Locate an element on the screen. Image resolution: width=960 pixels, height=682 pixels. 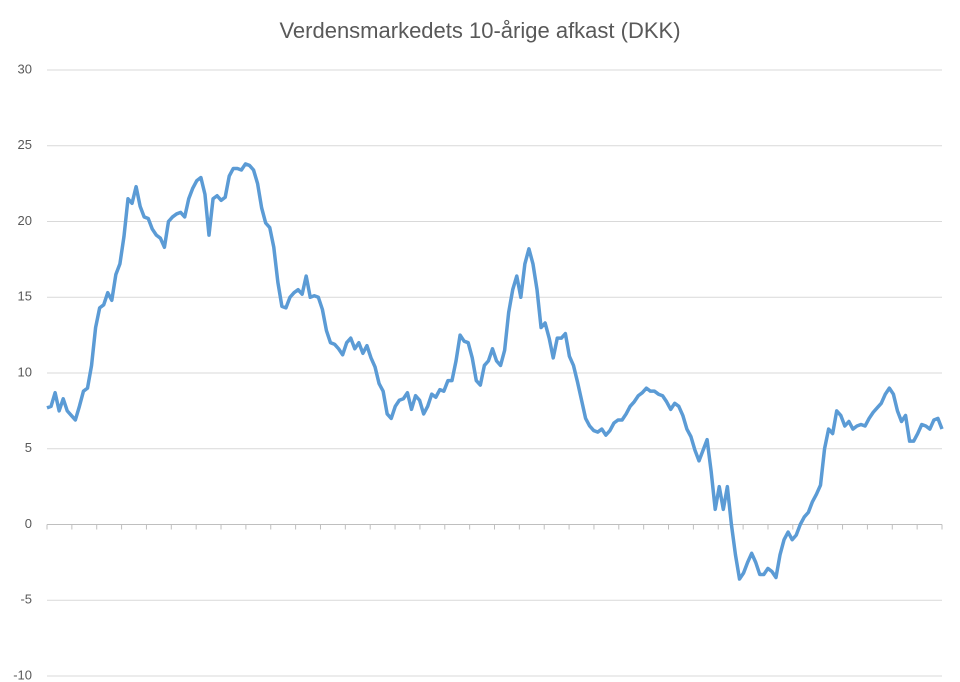
y-tick-label: -10 is located at coordinates (22, 674).